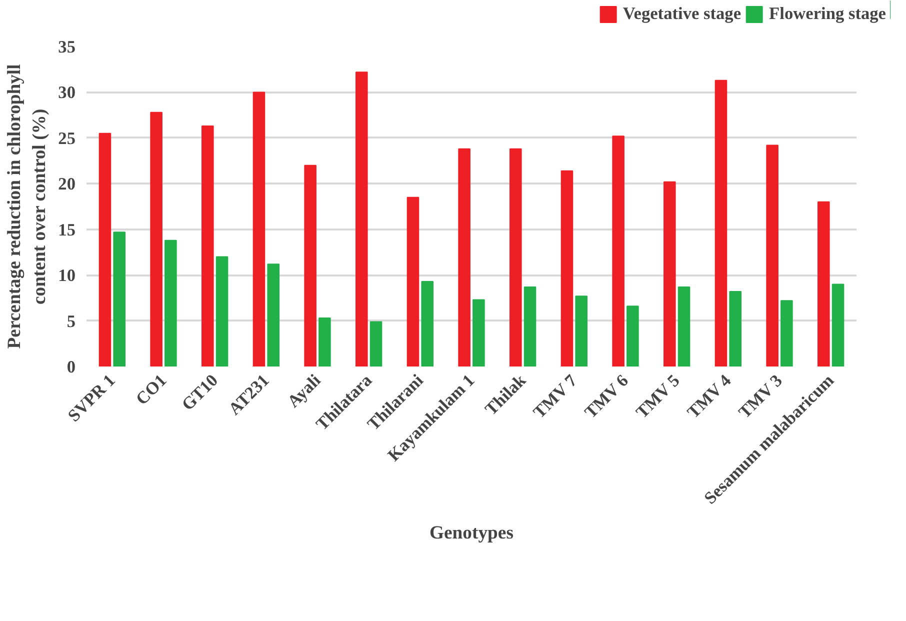  What do you see at coordinates (67, 276) in the screenshot?
I see `y-tick-label: 10` at bounding box center [67, 276].